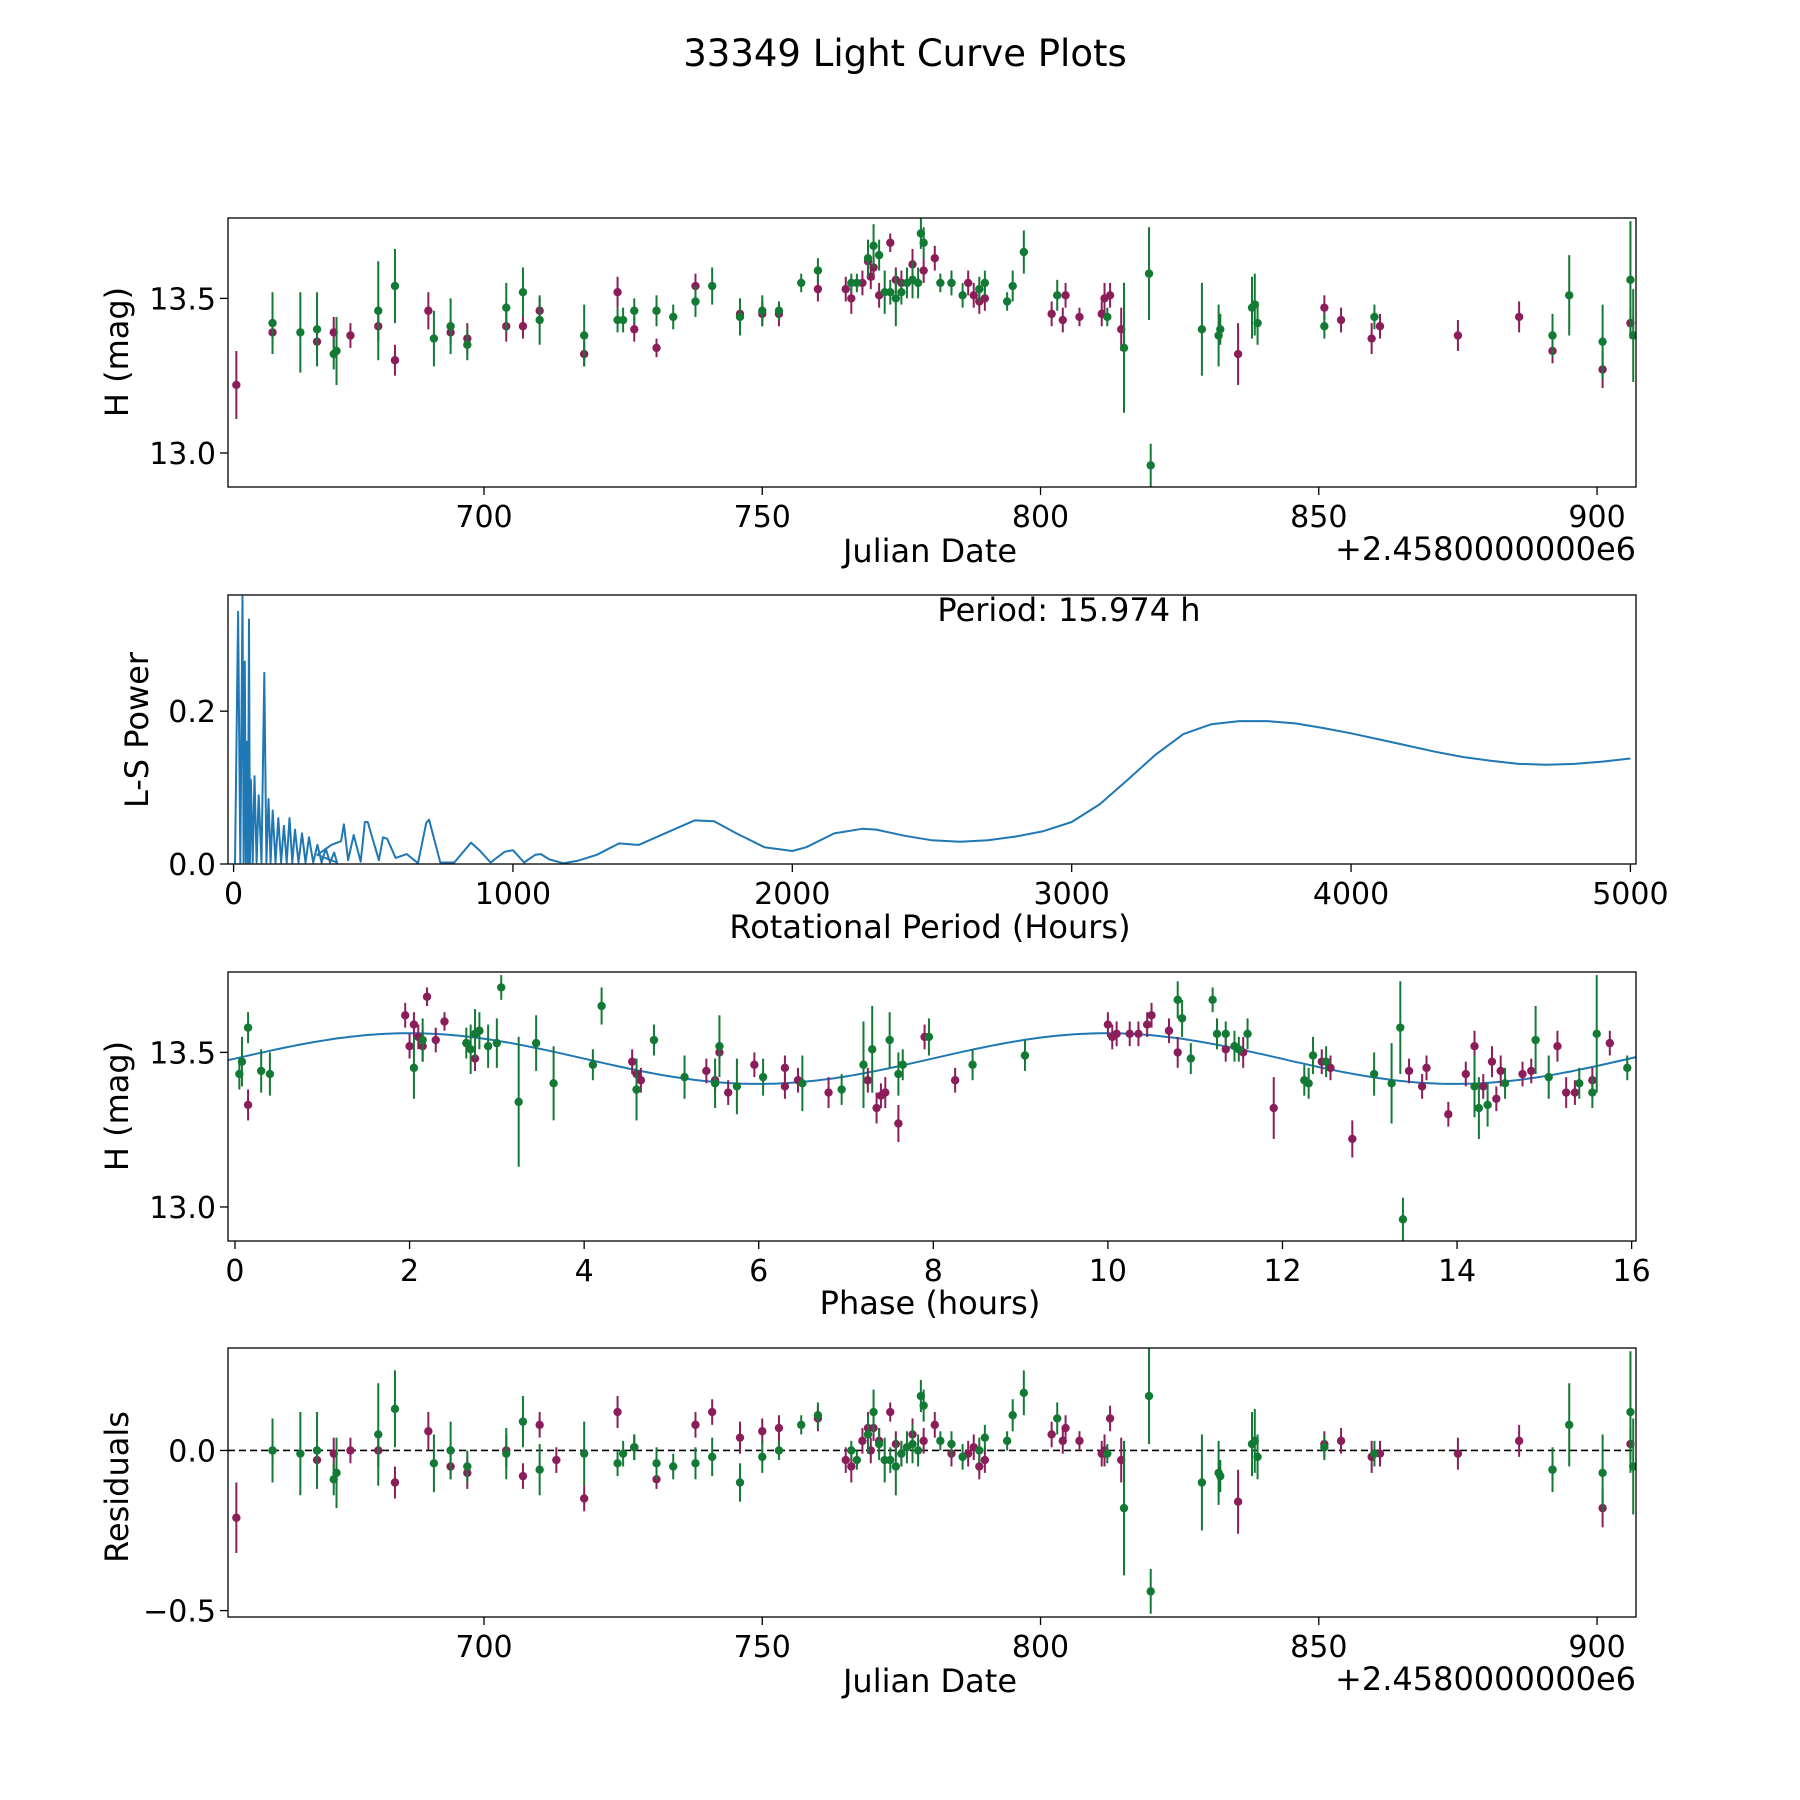 This screenshot has width=1800, height=1800. What do you see at coordinates (929, 1681) in the screenshot?
I see `residuals-xlabel: Julian Date` at bounding box center [929, 1681].